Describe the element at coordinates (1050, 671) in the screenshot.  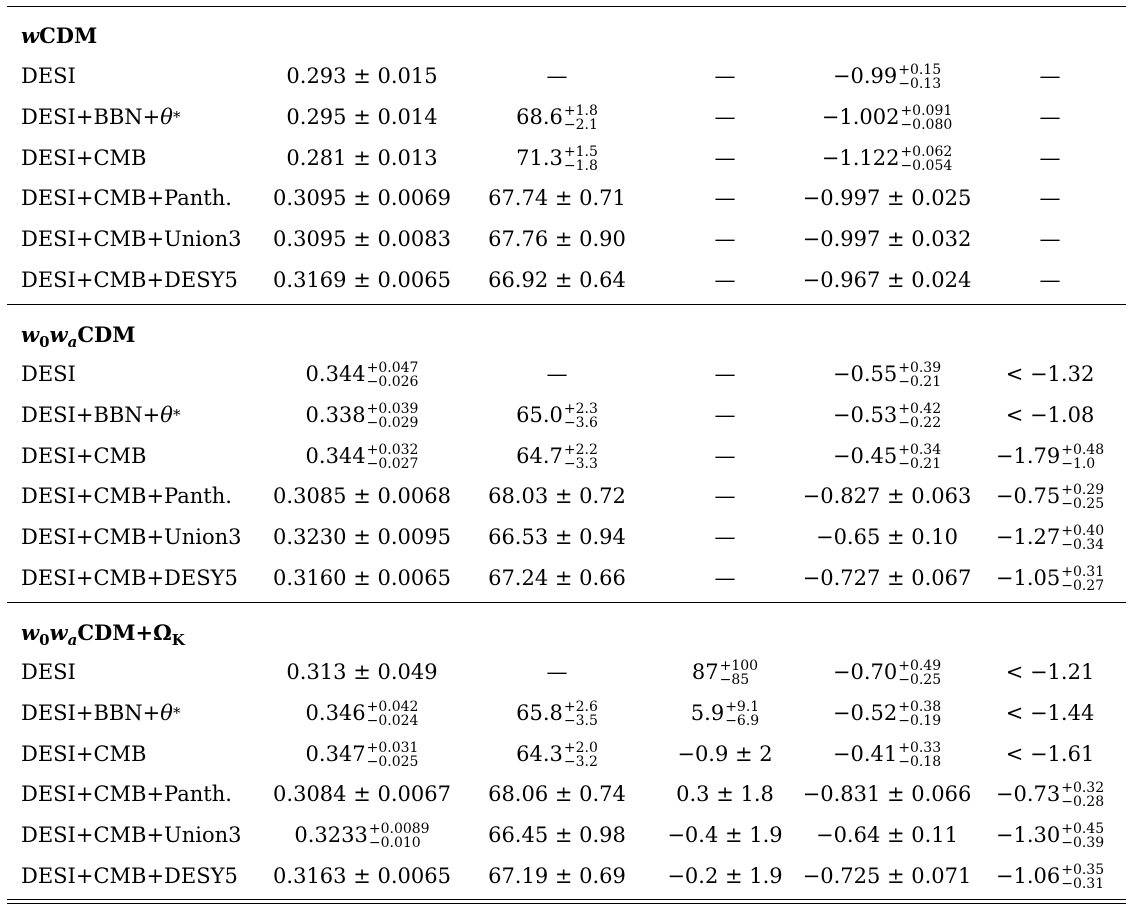
I see `cell-wa: < −1.21` at that location.